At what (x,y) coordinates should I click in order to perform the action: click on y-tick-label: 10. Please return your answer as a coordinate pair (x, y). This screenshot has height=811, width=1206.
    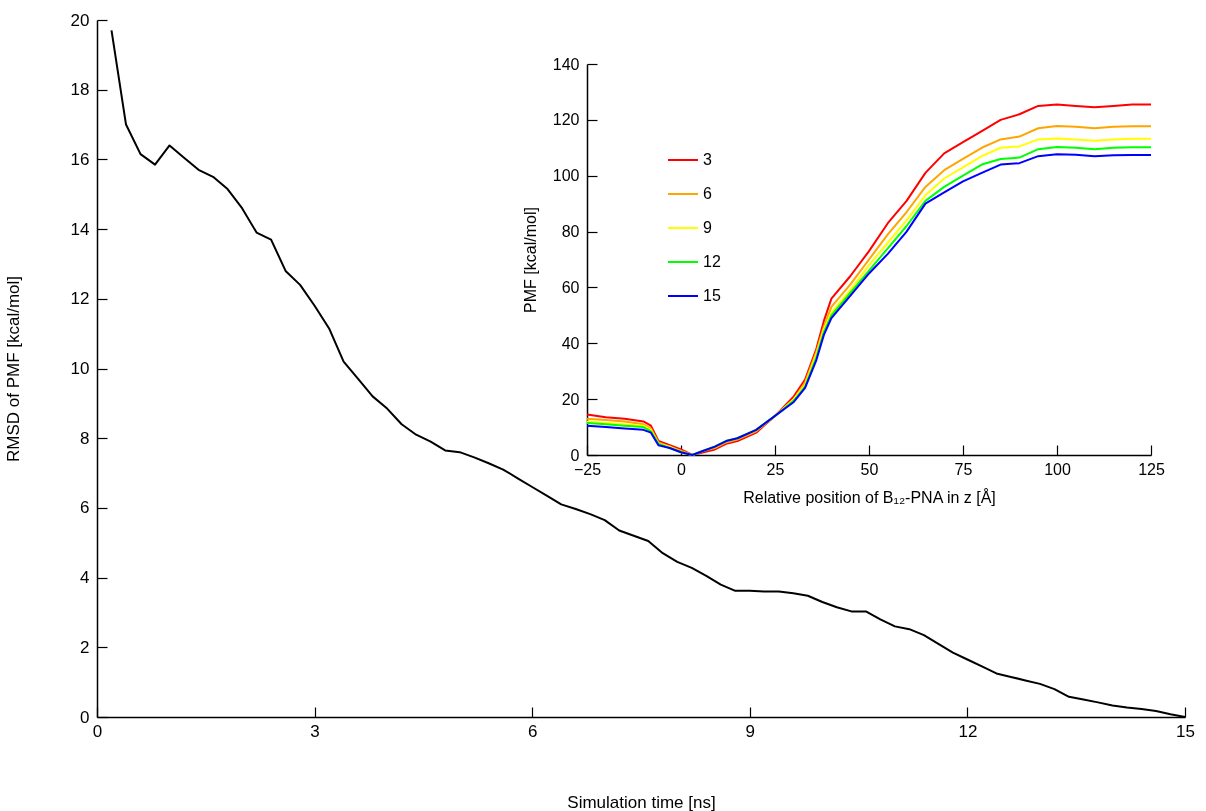
    Looking at the image, I should click on (80, 368).